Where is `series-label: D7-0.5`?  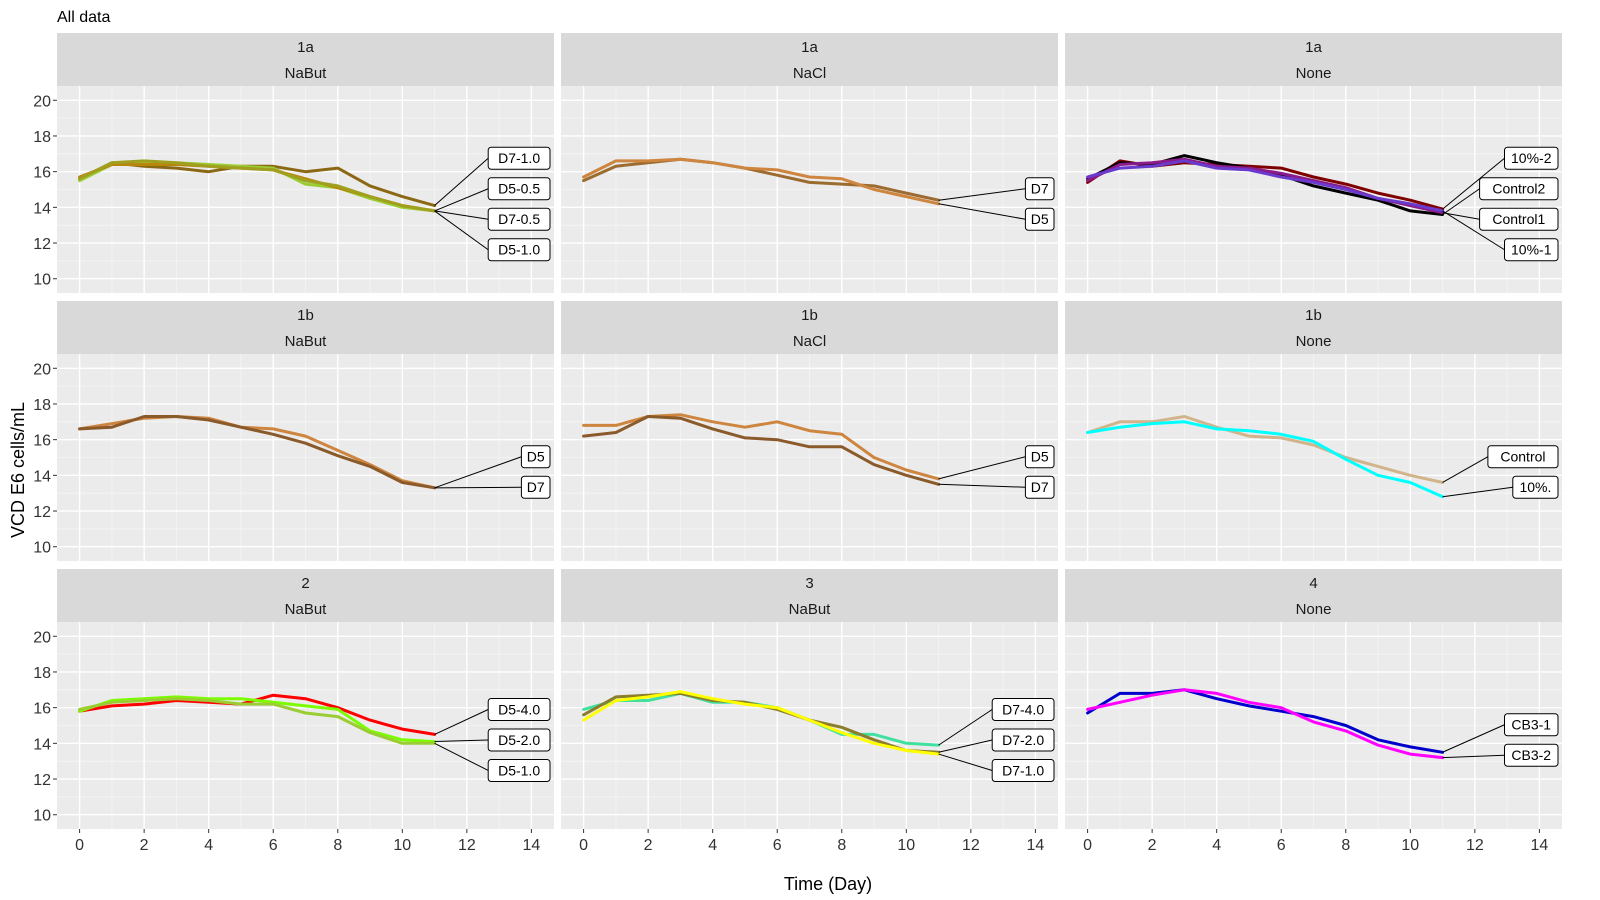
series-label: D7-0.5 is located at coordinates (519, 219).